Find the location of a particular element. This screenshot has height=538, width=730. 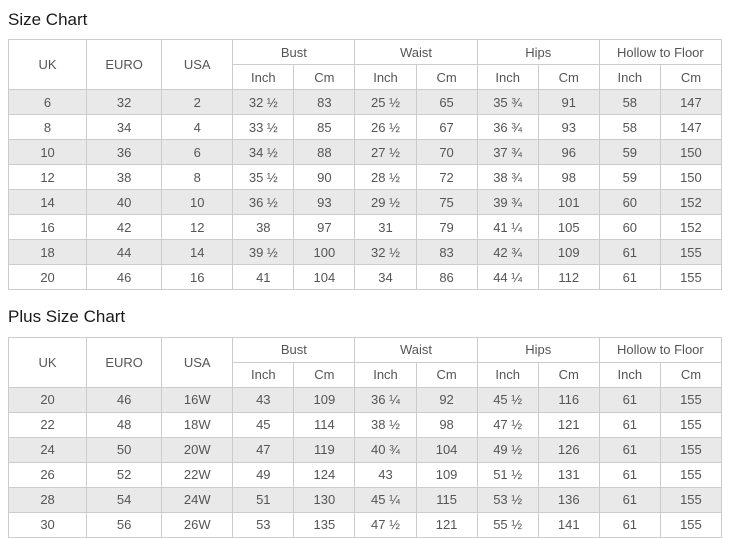

column-subheader-hips-inch: Inch is located at coordinates (507, 374).